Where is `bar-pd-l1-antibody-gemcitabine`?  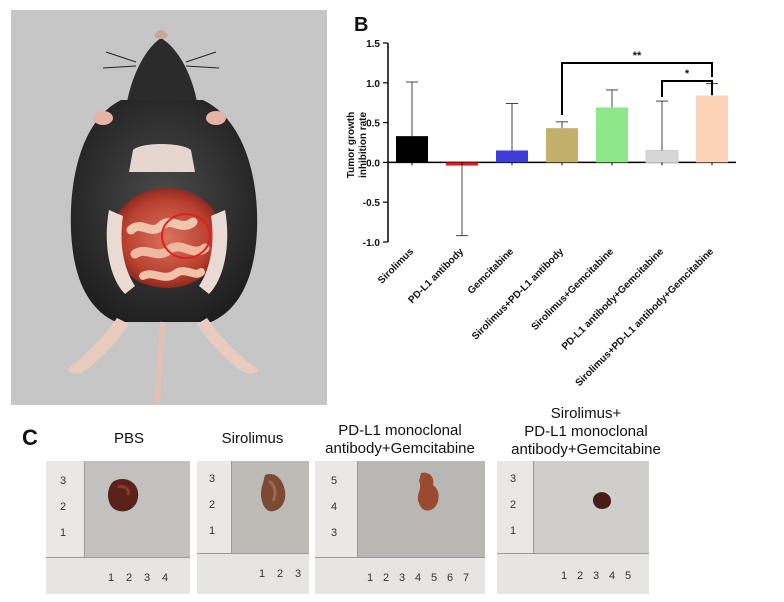 bar-pd-l1-antibody-gemcitabine is located at coordinates (662, 156).